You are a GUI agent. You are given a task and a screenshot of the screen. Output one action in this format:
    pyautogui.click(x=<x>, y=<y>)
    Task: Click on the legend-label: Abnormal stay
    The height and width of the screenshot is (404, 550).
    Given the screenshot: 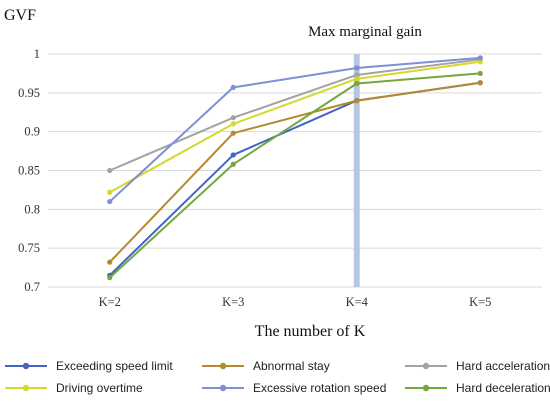 What is the action you would take?
    pyautogui.click(x=291, y=366)
    